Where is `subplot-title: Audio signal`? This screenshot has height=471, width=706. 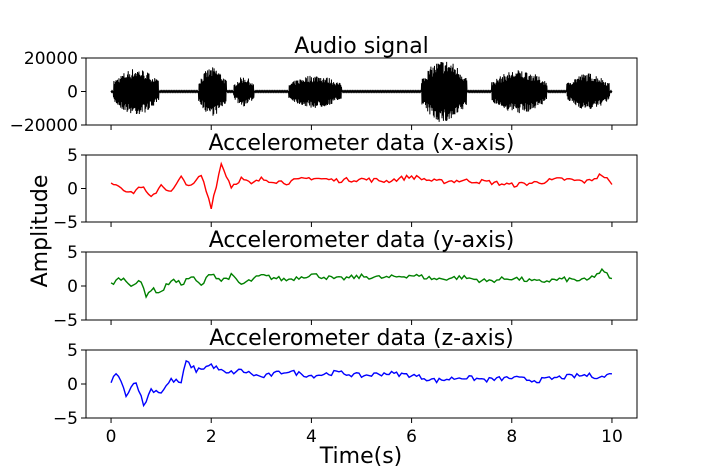
subplot-title: Audio signal is located at coordinates (361, 46).